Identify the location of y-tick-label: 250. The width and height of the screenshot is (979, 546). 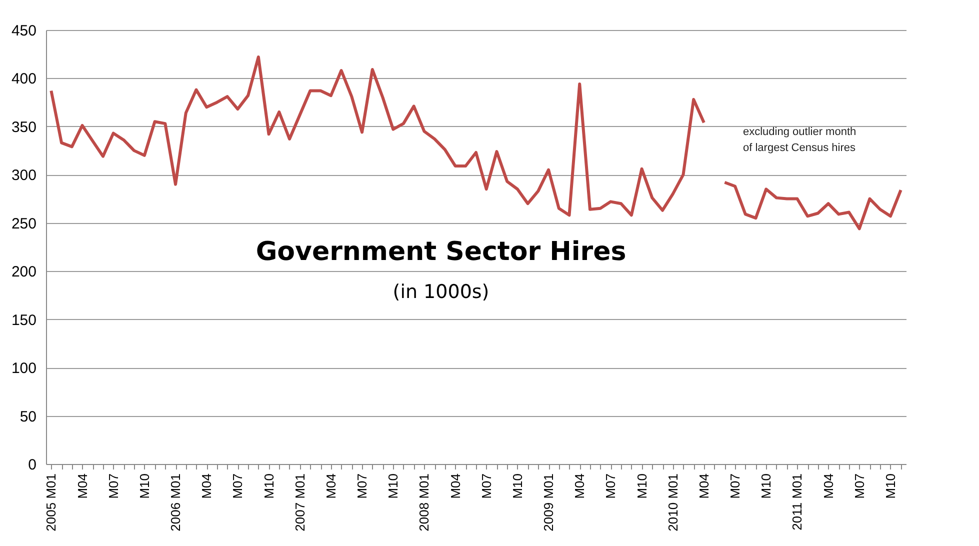
(23, 223).